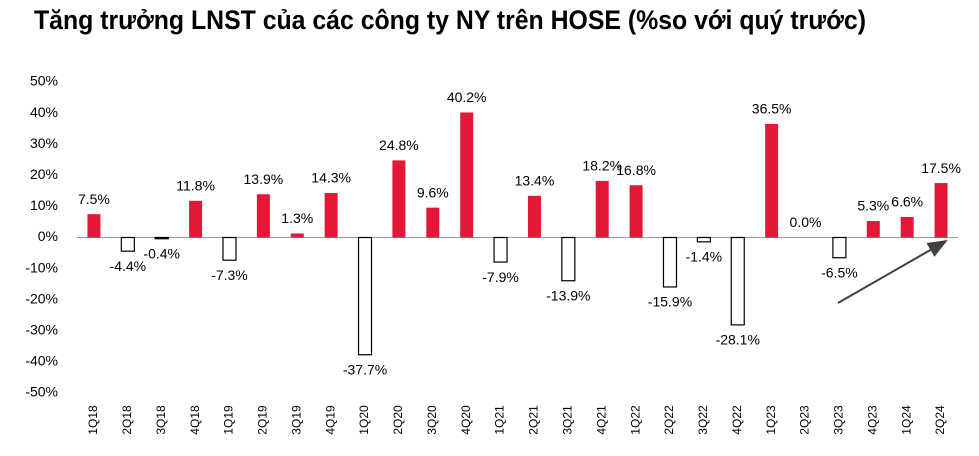 The width and height of the screenshot is (979, 456). Describe the element at coordinates (771, 420) in the screenshot. I see `x-tick-label: 1Q23` at that location.